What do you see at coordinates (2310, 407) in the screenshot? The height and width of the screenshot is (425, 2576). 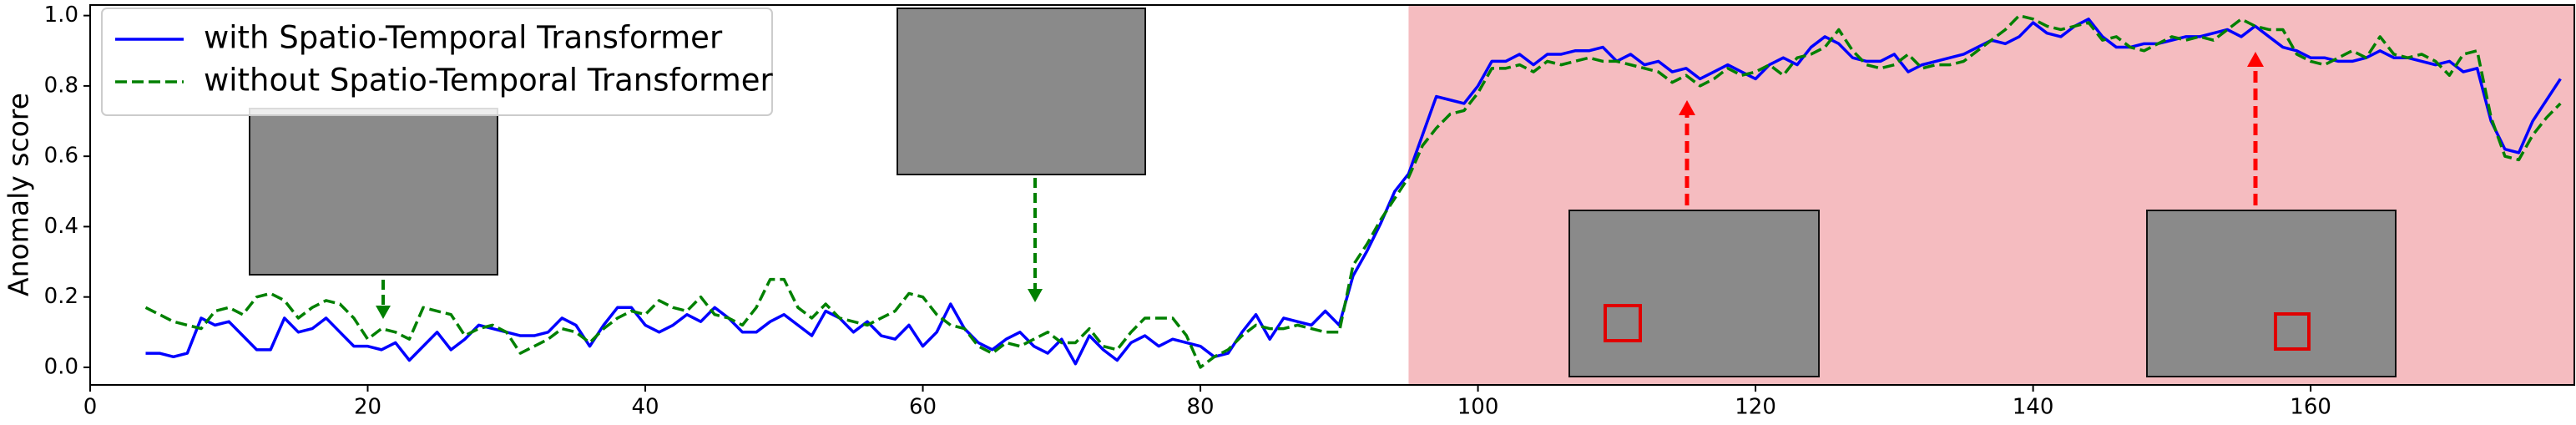 I see `x-tick-label: 160` at bounding box center [2310, 407].